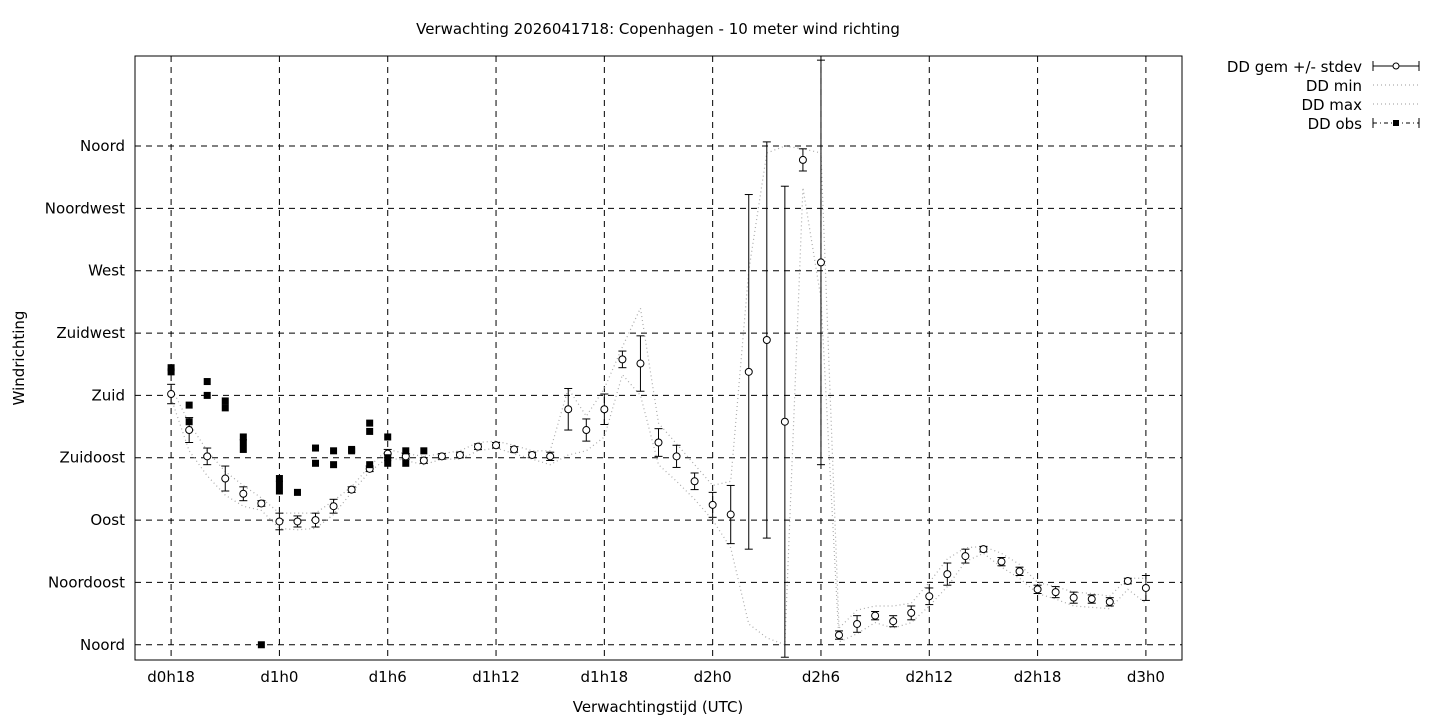 This screenshot has height=724, width=1440. What do you see at coordinates (1331, 105) in the screenshot?
I see `legend-label: DD max` at bounding box center [1331, 105].